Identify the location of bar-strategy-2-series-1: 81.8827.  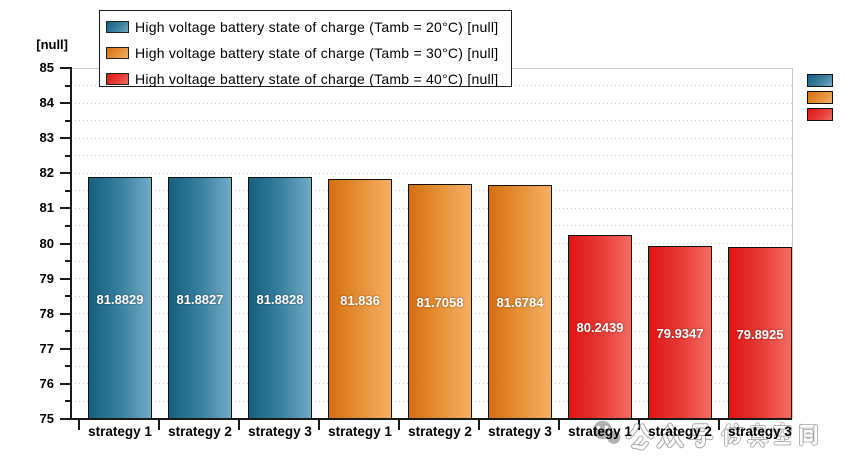
(200, 298).